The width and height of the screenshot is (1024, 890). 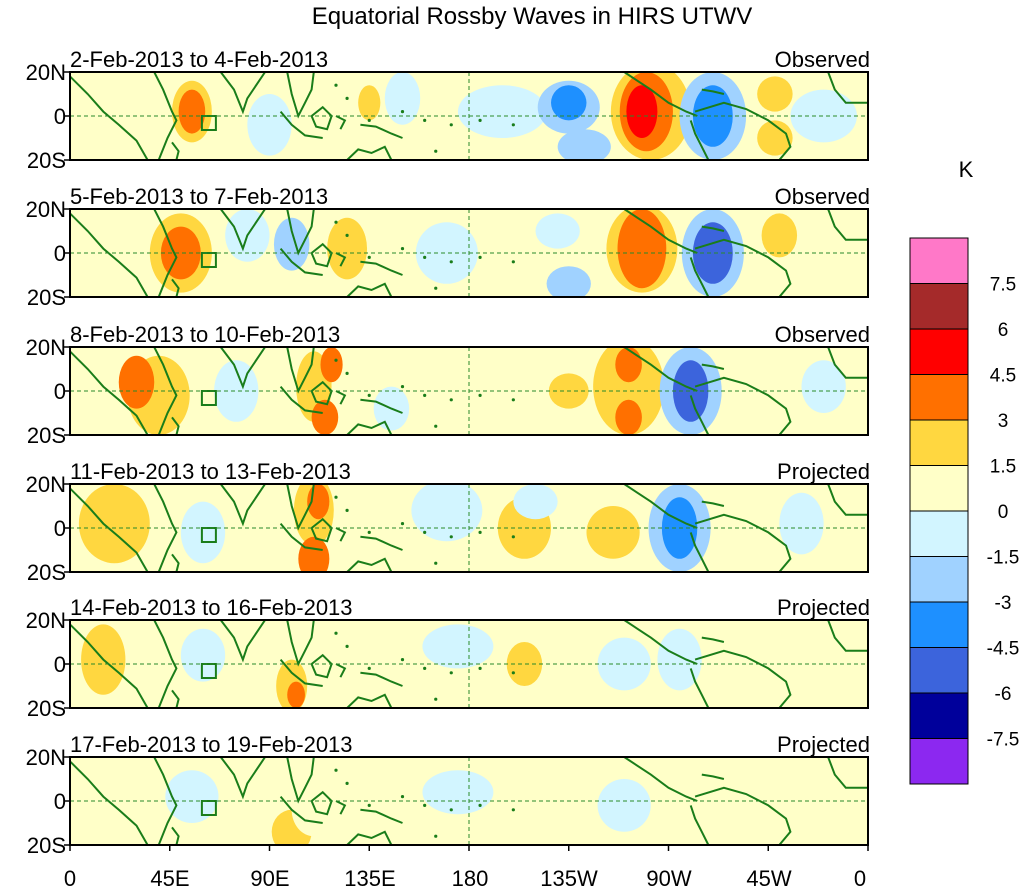 I want to click on longitude-axis: 0 45E 90E 135E 180 135W 90W 45W 0, so click(x=465, y=878).